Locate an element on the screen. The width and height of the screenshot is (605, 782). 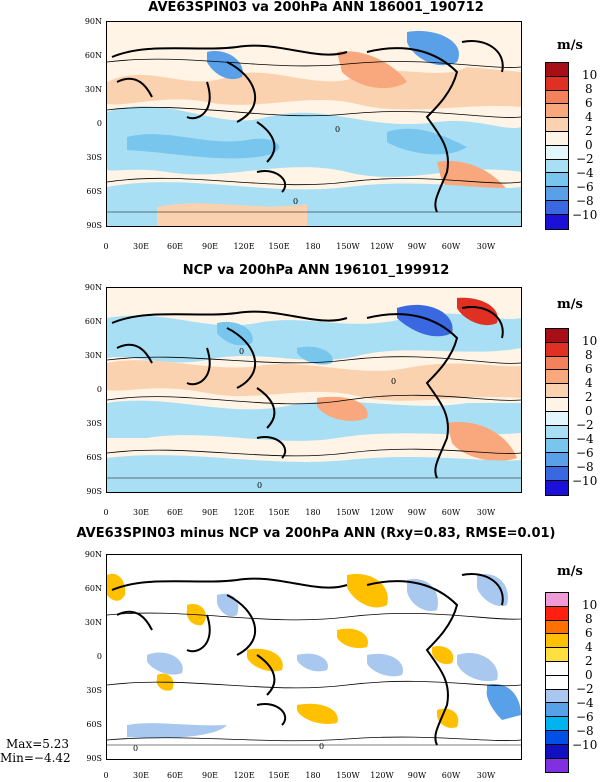
neg-region is located at coordinates (314, 420).